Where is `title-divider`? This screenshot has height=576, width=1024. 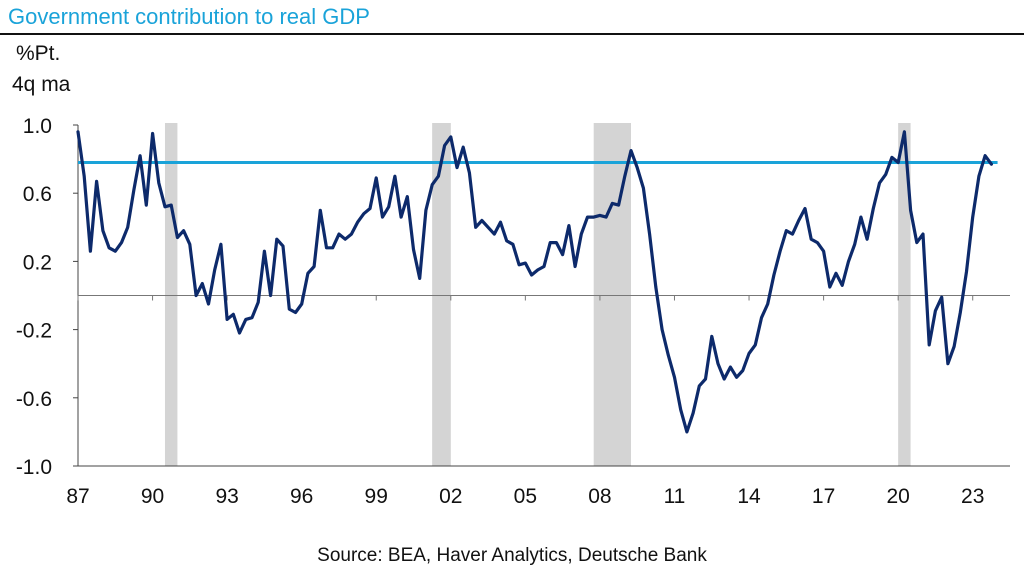
title-divider is located at coordinates (512, 34).